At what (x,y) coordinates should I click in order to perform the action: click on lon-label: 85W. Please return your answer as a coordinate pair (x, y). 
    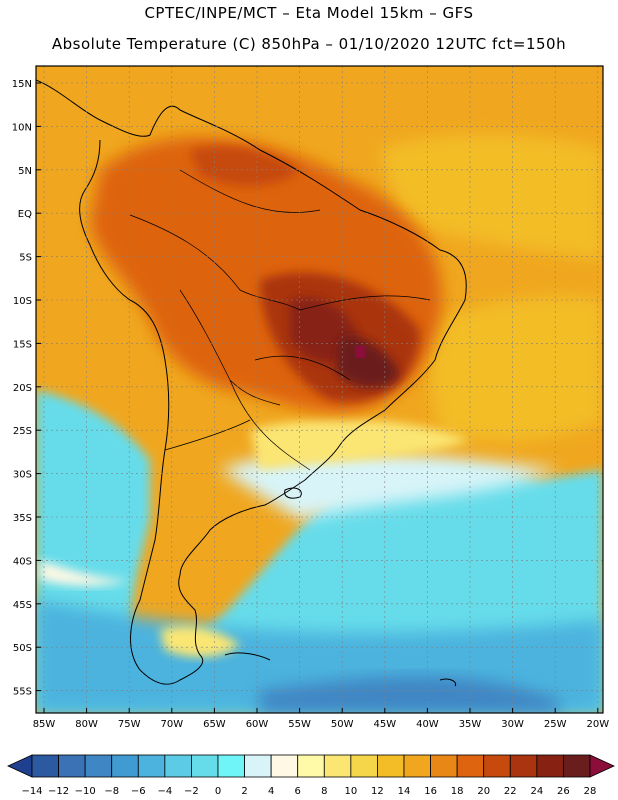
    Looking at the image, I should click on (44, 724).